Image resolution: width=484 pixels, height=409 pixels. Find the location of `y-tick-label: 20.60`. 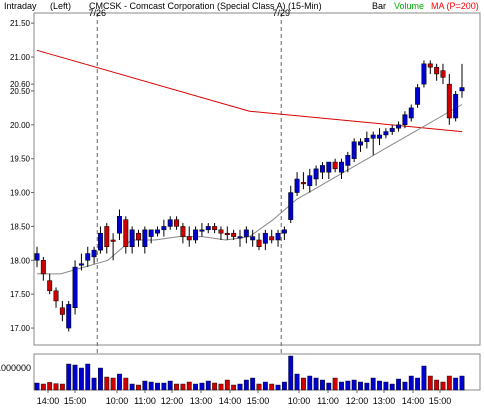

y-tick-label: 20.60 is located at coordinates (20, 84).